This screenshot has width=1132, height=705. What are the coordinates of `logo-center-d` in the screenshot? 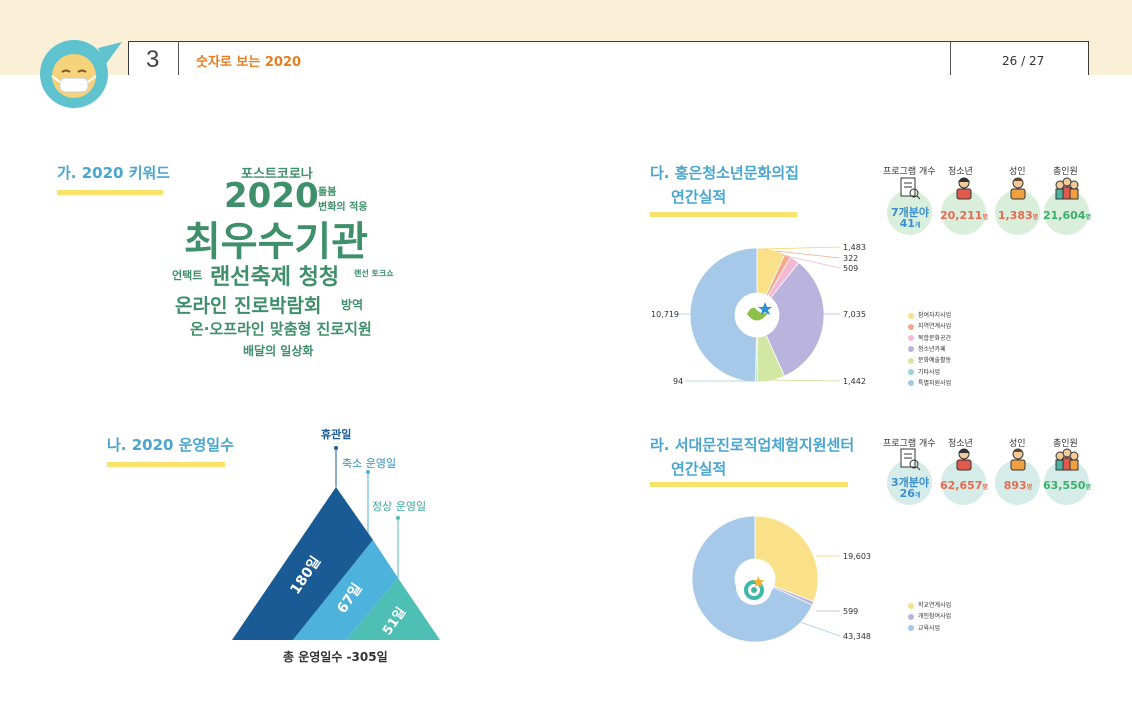 It's located at (754, 589).